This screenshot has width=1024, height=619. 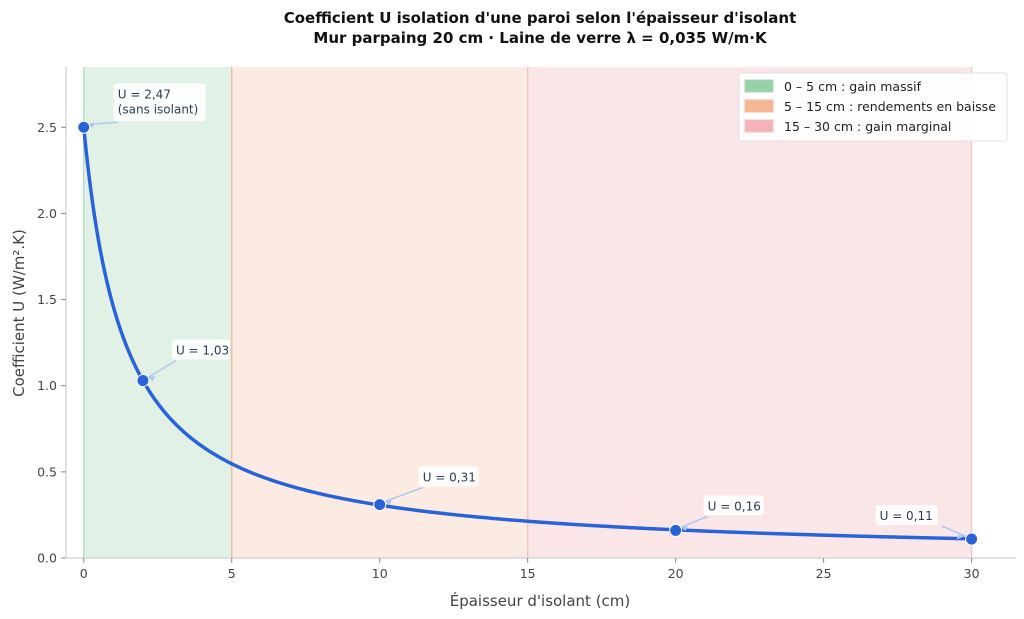 What do you see at coordinates (972, 573) in the screenshot?
I see `x-tick-label: 30` at bounding box center [972, 573].